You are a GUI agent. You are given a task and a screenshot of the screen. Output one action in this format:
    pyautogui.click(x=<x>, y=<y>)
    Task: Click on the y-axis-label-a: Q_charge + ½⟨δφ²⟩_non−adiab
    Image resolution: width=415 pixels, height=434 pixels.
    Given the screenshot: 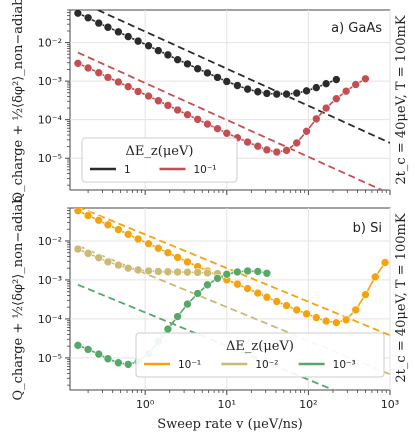 What is the action you would take?
    pyautogui.click(x=18, y=101)
    